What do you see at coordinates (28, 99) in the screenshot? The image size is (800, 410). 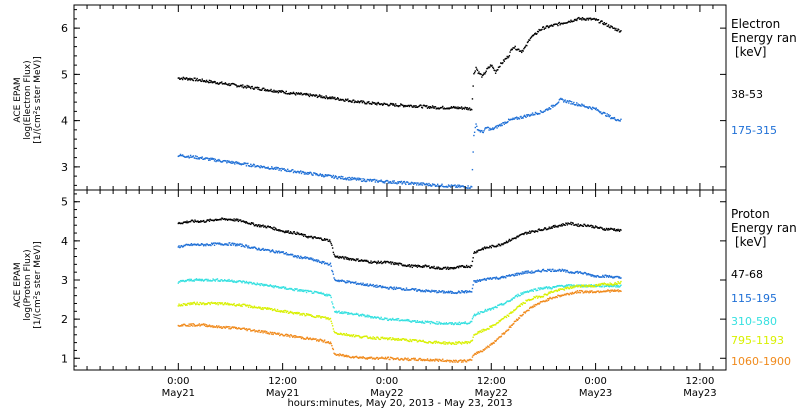 I see `electron-ylabel-line2: log(Electron Flux)` at bounding box center [28, 99].